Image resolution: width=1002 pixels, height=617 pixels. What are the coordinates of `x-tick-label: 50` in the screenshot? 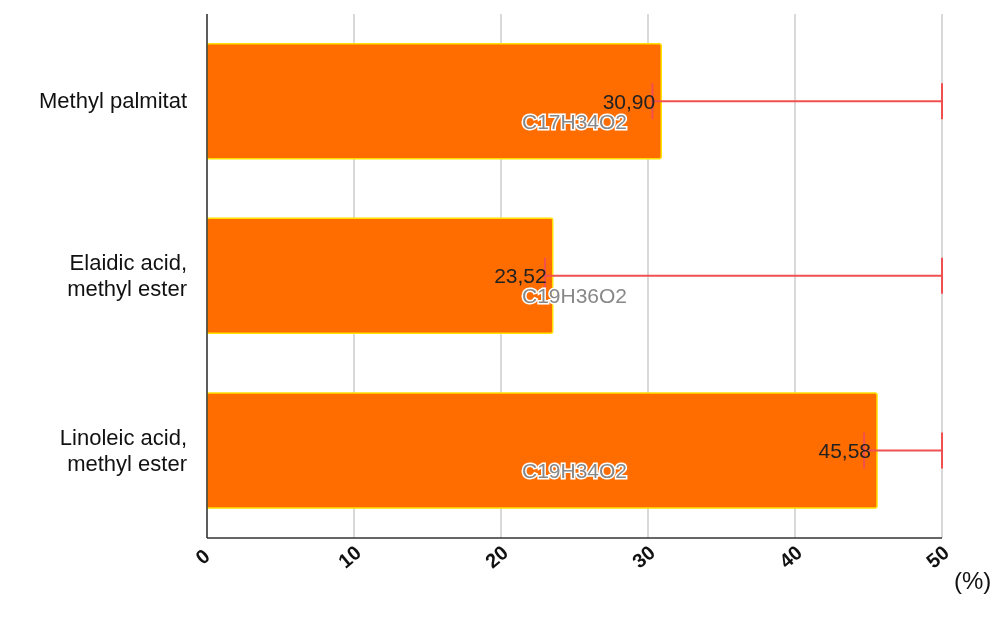 It's located at (937, 557).